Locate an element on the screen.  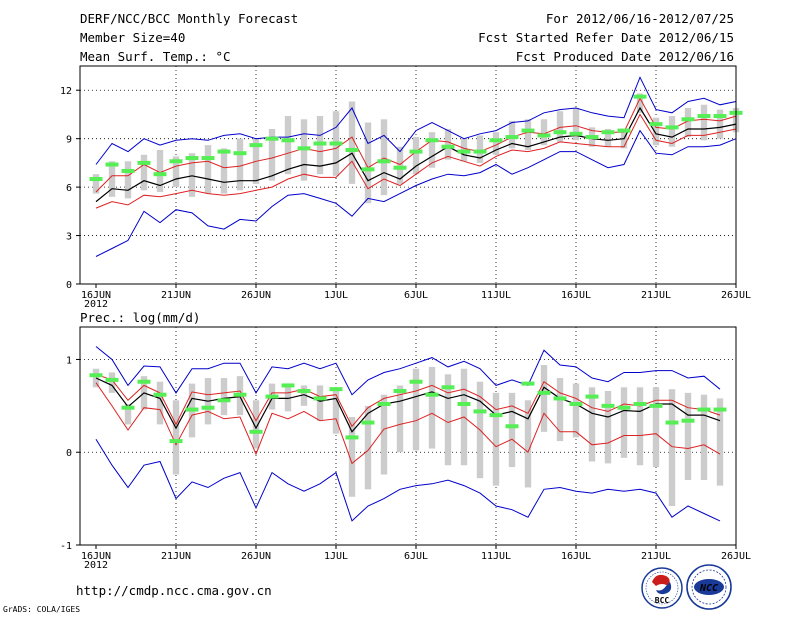
ncc-logo: NCC is located at coordinates (709, 587).